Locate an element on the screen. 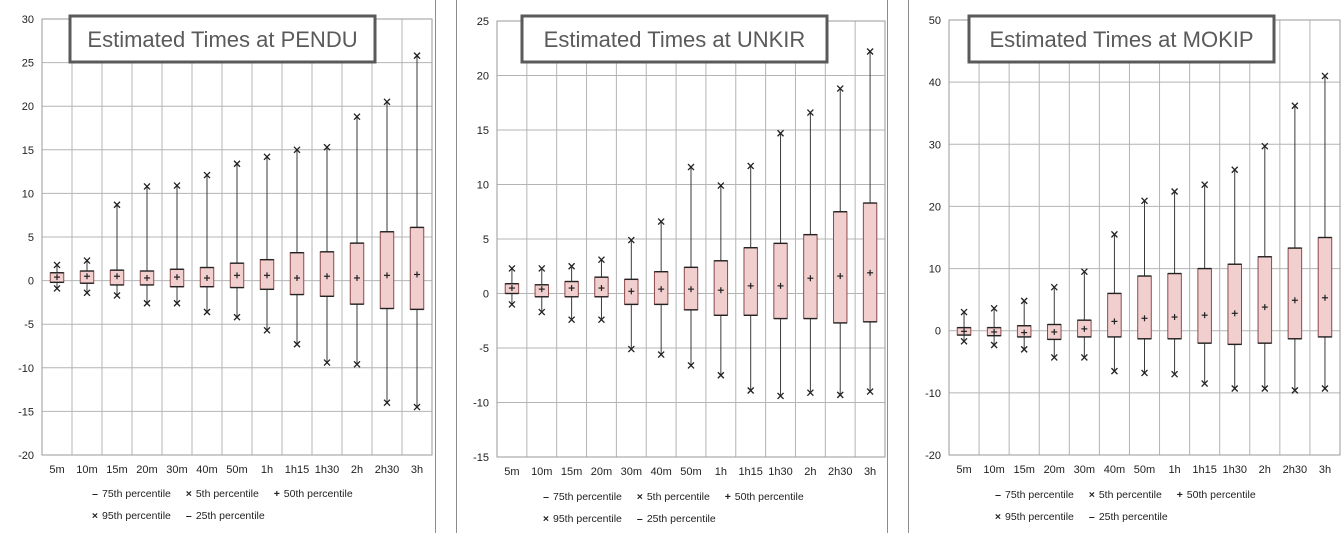 Image resolution: width=1343 pixels, height=533 pixels. y-tick-label: 10 is located at coordinates (935, 270).